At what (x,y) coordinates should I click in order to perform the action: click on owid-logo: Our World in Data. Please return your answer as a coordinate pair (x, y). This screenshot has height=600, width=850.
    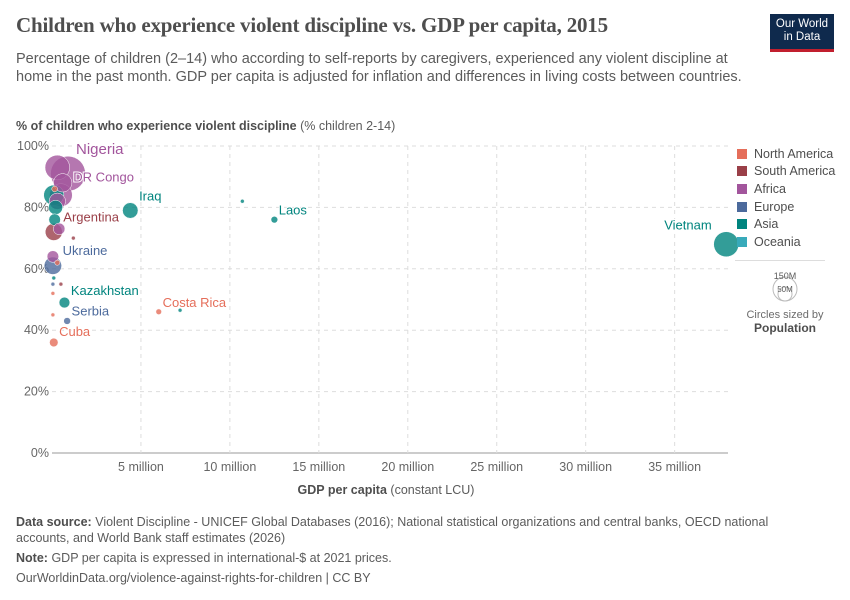
    Looking at the image, I should click on (802, 33).